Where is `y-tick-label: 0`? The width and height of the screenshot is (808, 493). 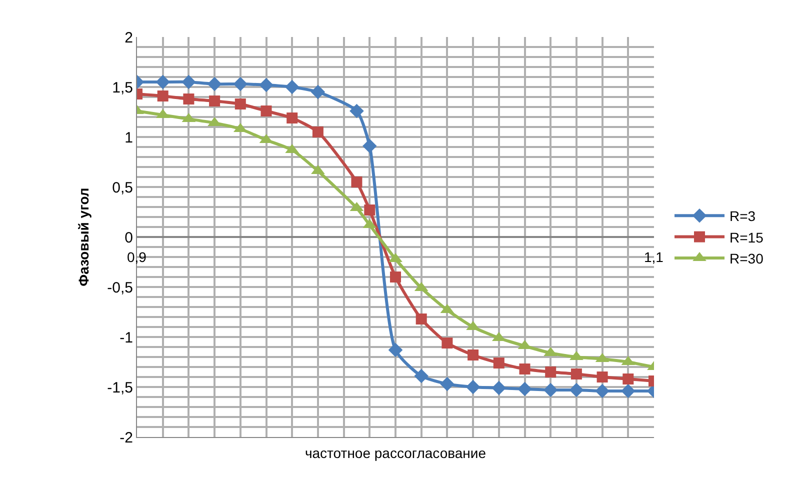 y-tick-label: 0 is located at coordinates (128, 237).